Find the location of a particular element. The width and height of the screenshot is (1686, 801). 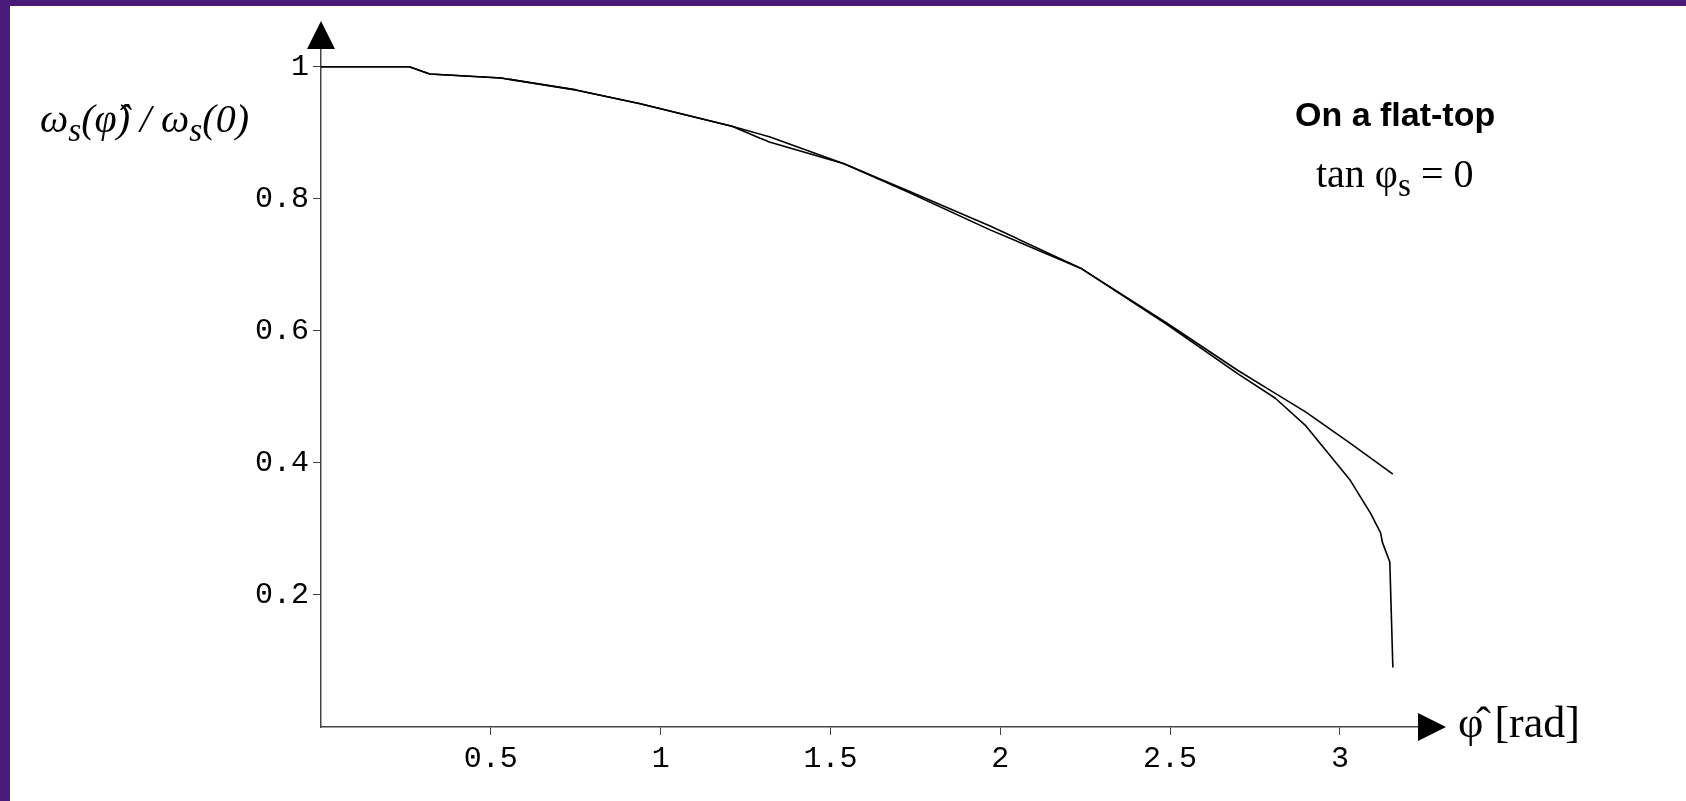

y-tick-label: 0.4 is located at coordinates (281, 462).